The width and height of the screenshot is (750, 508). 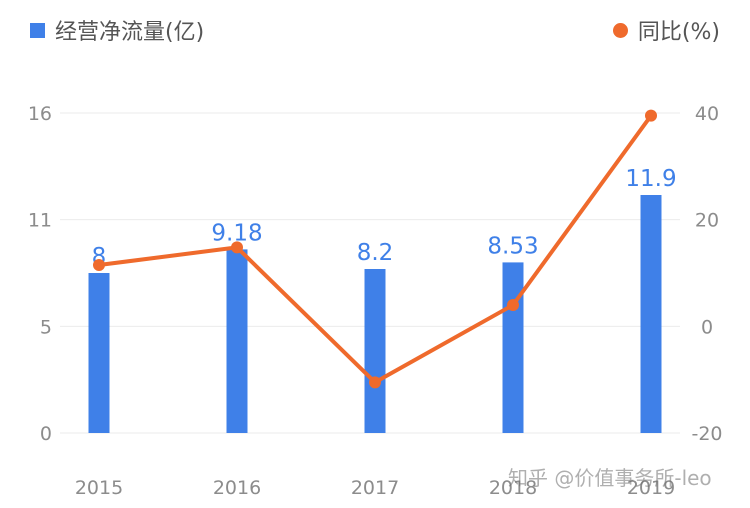 I want to click on bar-data-label: 11.9, so click(x=650, y=179).